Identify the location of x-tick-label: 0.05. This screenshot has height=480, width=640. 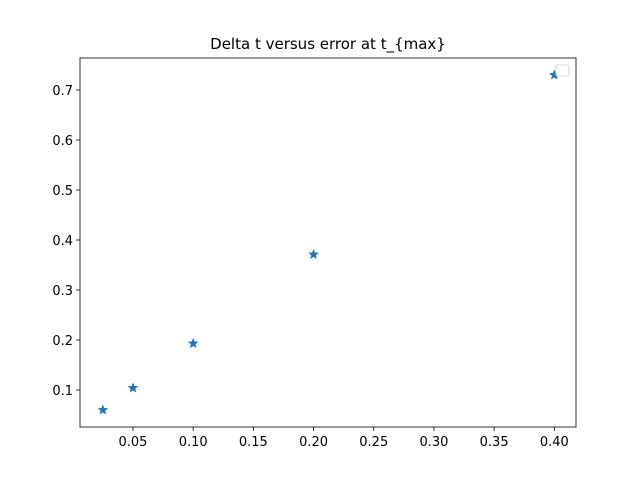
(132, 442).